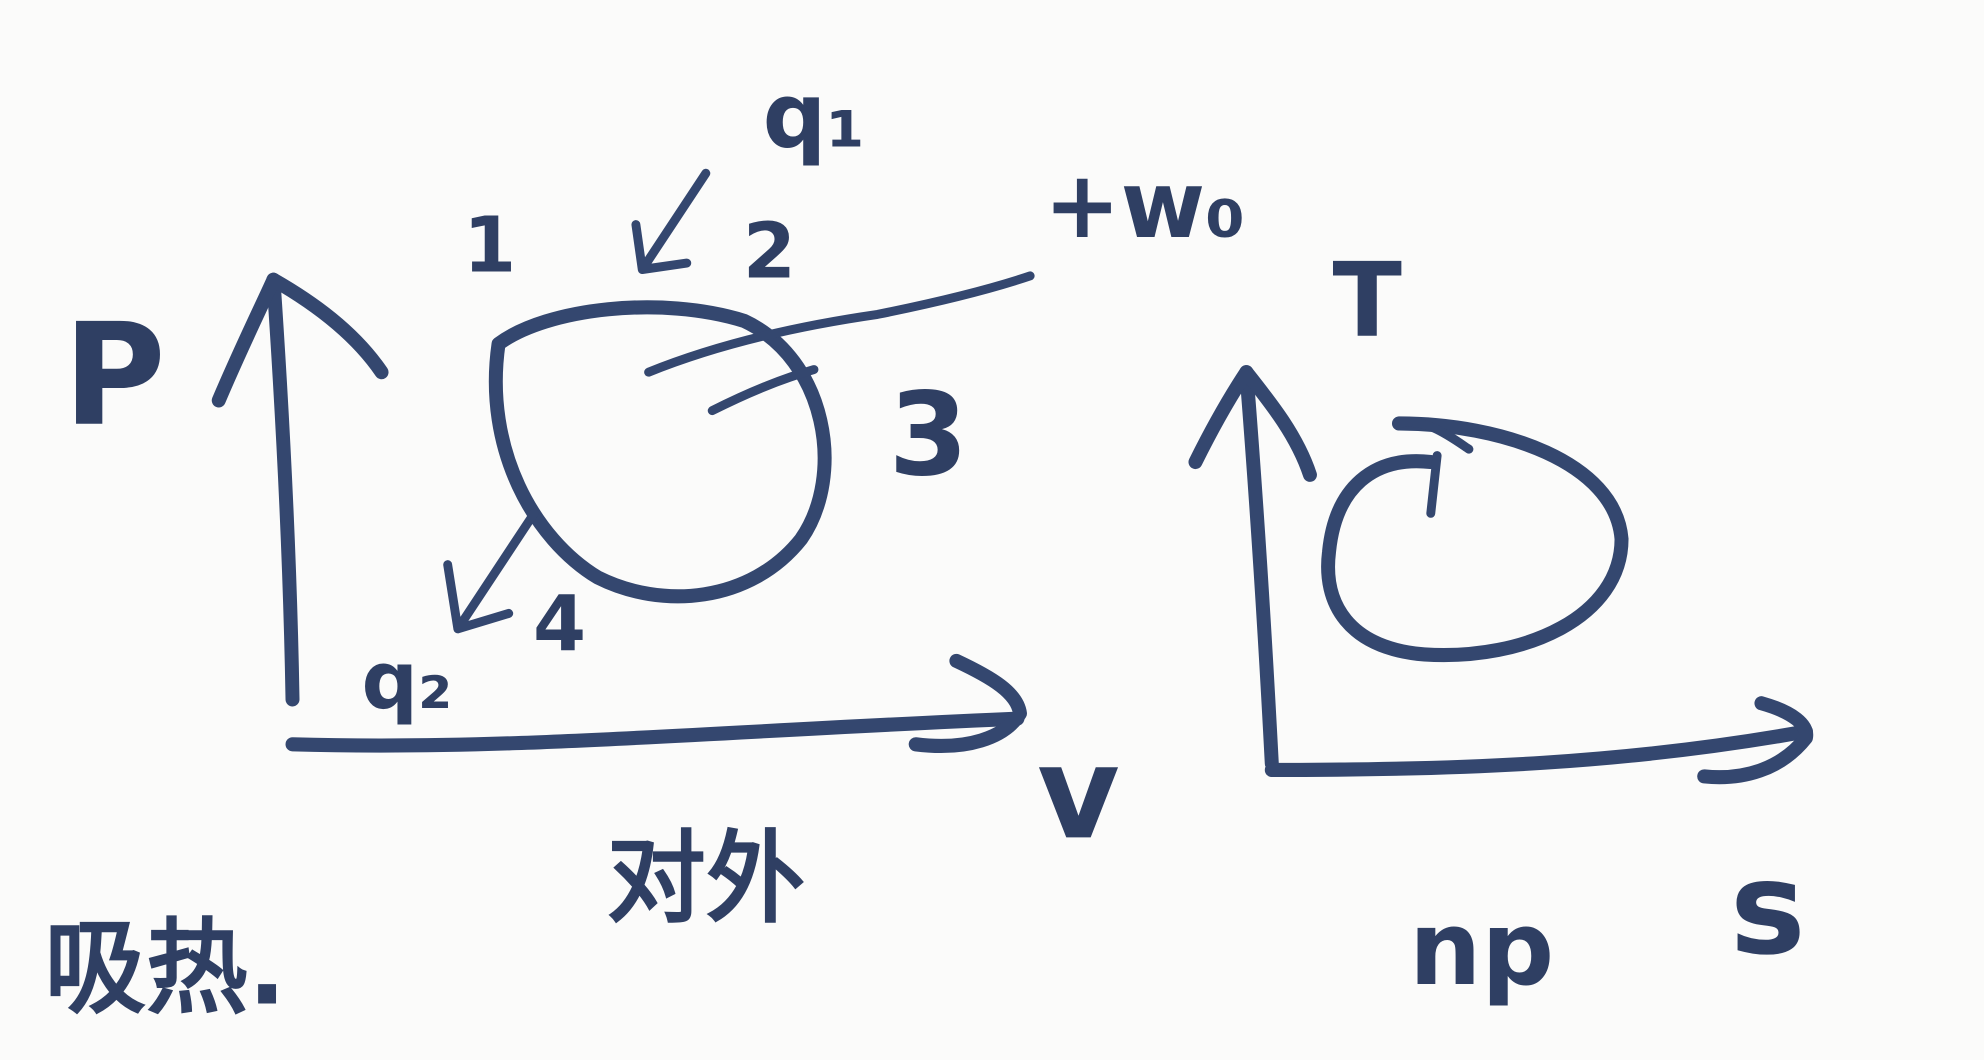 The image size is (1984, 1060). What do you see at coordinates (165, 969) in the screenshot?
I see `side-note: 吸热.` at bounding box center [165, 969].